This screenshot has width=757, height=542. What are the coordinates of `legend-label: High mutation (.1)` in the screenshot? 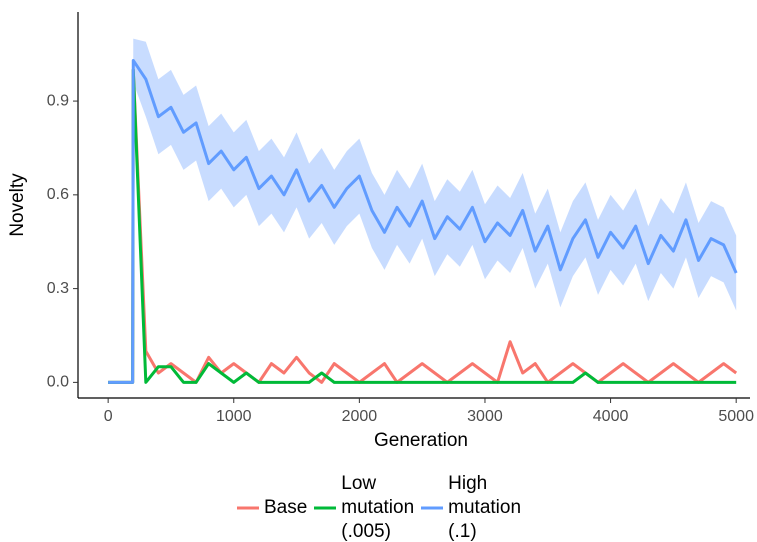 It's located at (485, 507).